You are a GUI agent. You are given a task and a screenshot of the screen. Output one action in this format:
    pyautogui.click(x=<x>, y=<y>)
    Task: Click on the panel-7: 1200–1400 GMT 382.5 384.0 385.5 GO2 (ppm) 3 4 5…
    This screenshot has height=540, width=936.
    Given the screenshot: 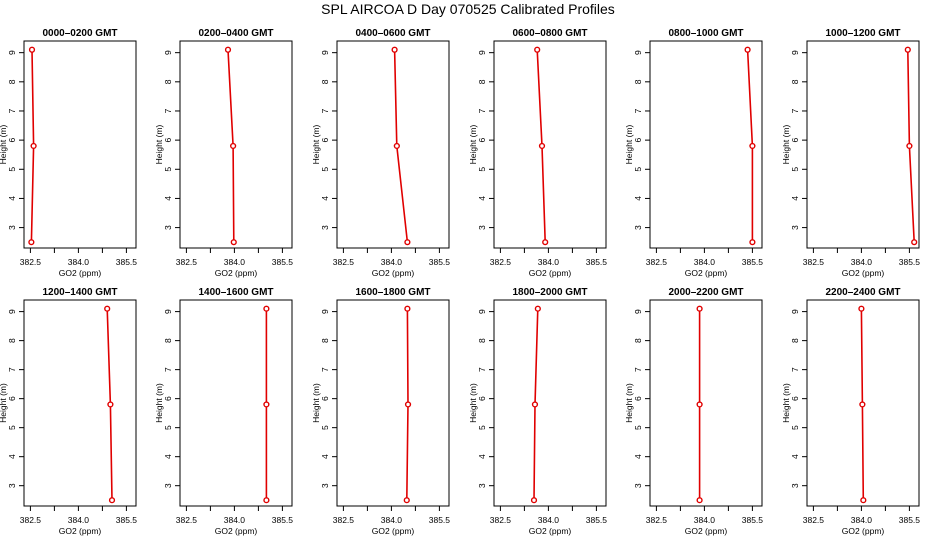 What is the action you would take?
    pyautogui.click(x=68, y=411)
    